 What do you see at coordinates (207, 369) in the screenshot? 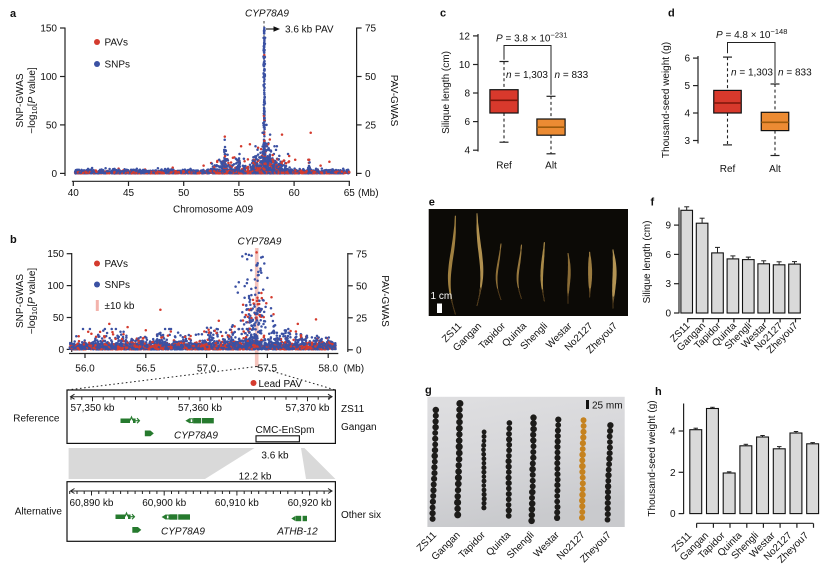
I see `svg-text: 57.0` at bounding box center [207, 369].